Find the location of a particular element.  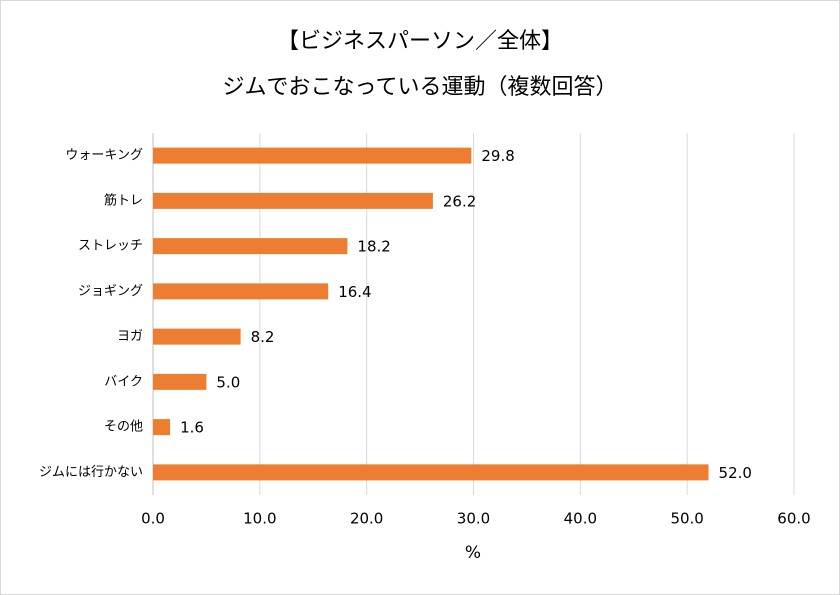

x-tick-label: 20.0 is located at coordinates (366, 519).